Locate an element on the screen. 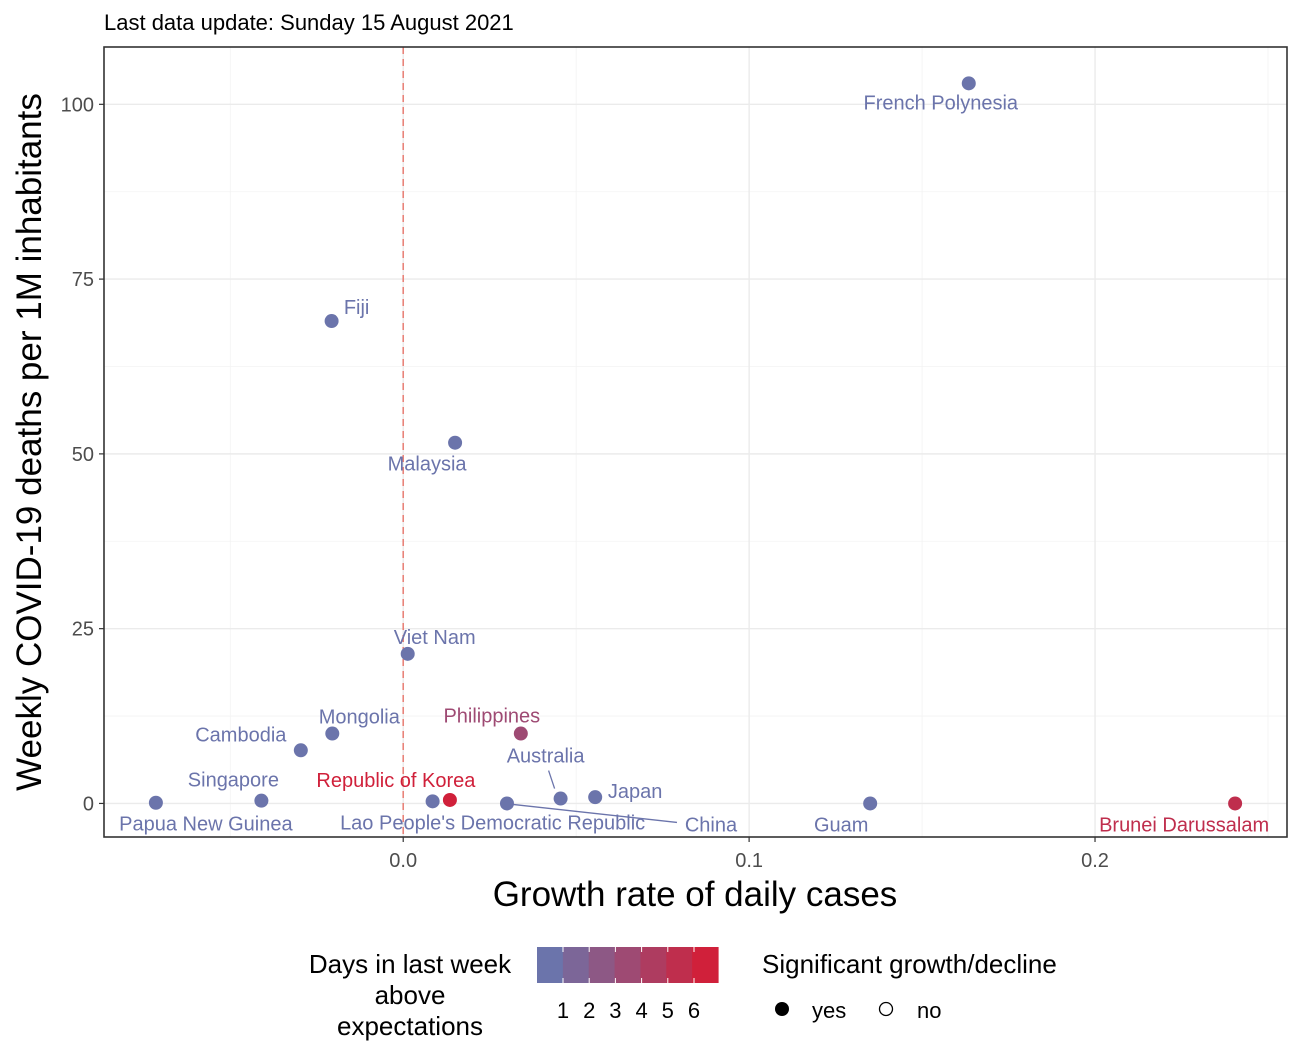 The image size is (1299, 1062). x-tick-label: 0.0 is located at coordinates (403, 861).